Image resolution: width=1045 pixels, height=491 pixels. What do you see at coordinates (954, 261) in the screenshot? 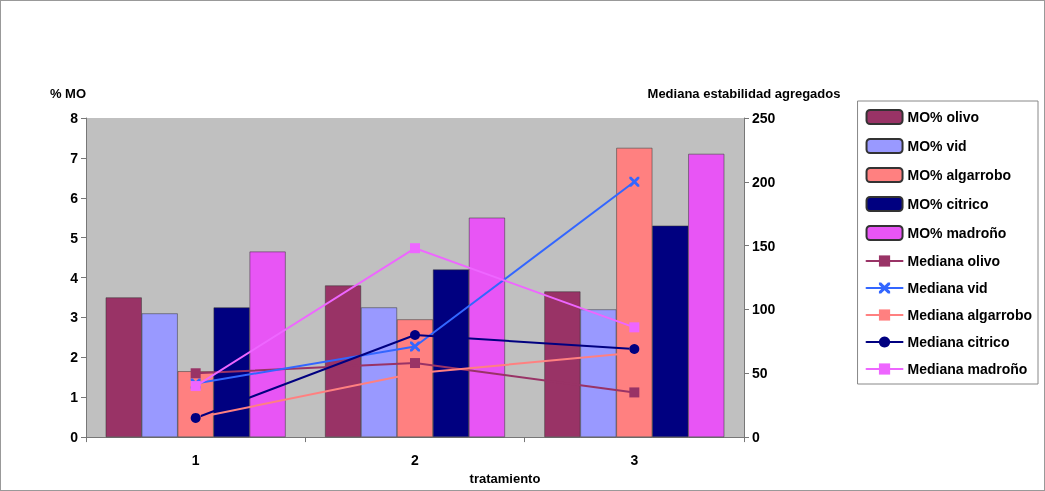
I see `legend-label: Mediana olivo` at bounding box center [954, 261].